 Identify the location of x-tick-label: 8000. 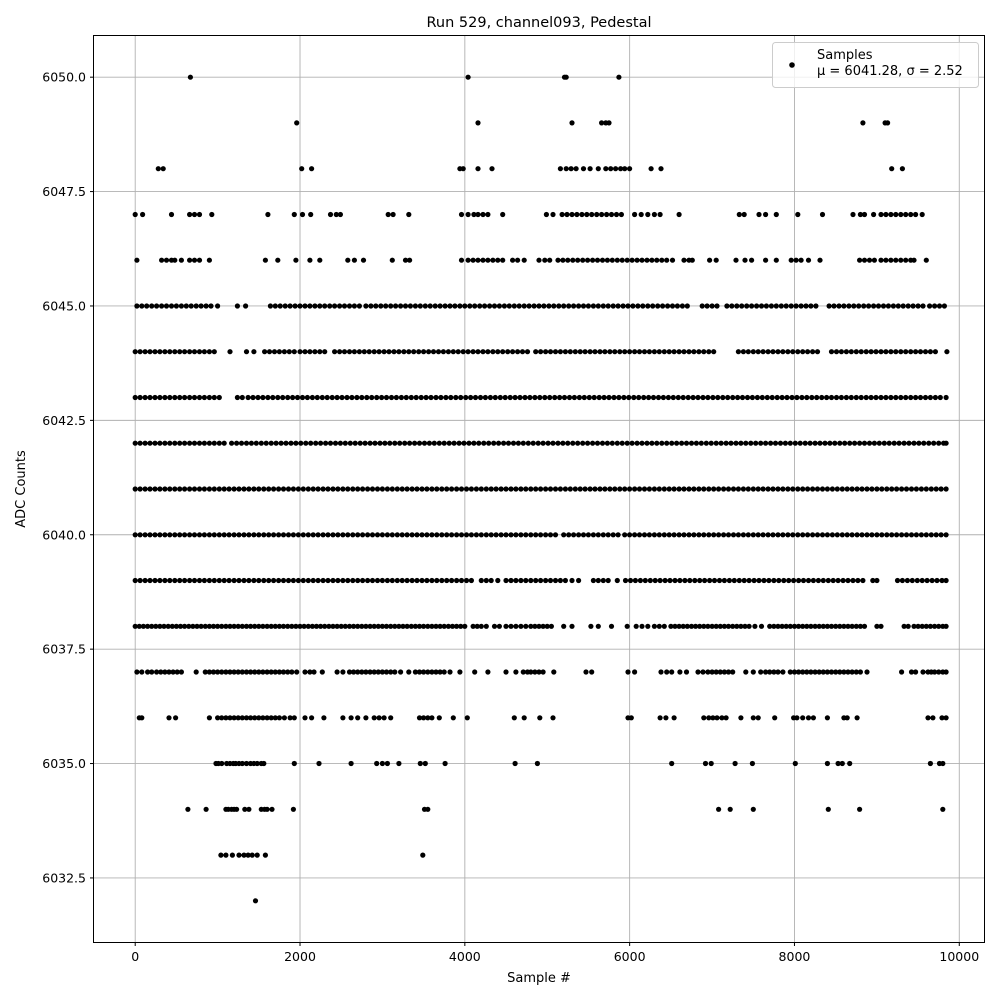
(795, 956).